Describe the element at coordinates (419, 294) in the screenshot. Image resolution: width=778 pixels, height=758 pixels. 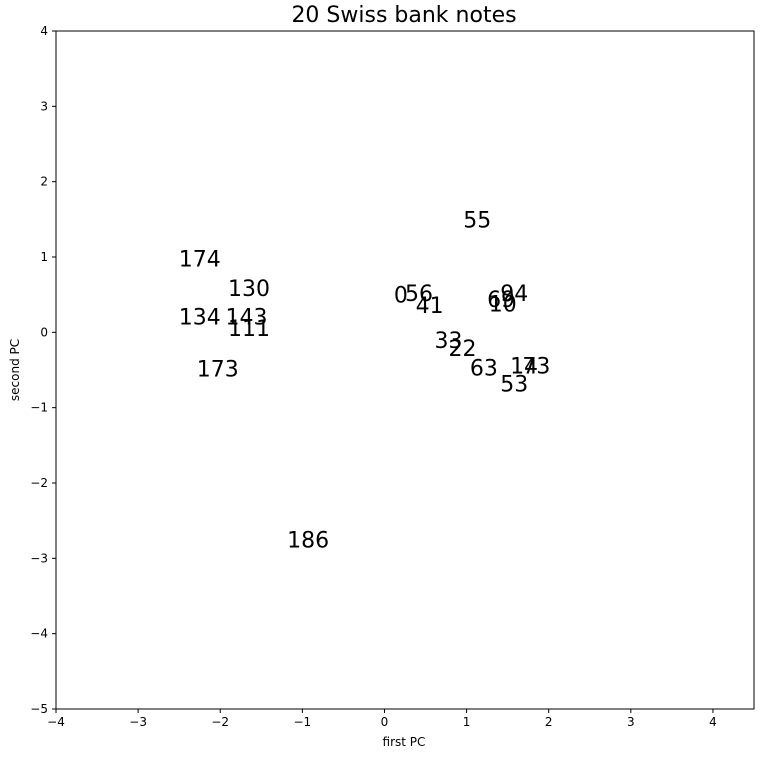
I see `point-label-56: 56` at that location.